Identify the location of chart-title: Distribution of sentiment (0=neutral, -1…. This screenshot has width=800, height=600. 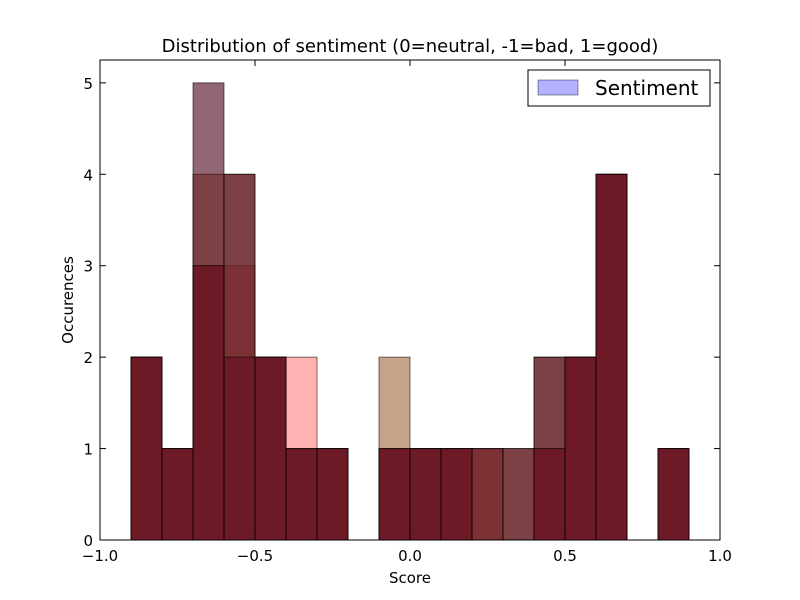
(410, 46).